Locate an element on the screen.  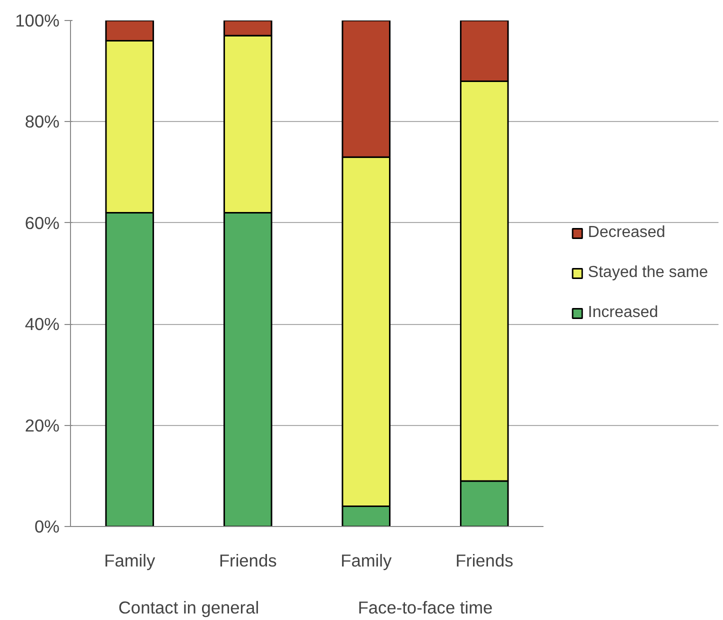
y-tick-label: 60% is located at coordinates (42, 222).